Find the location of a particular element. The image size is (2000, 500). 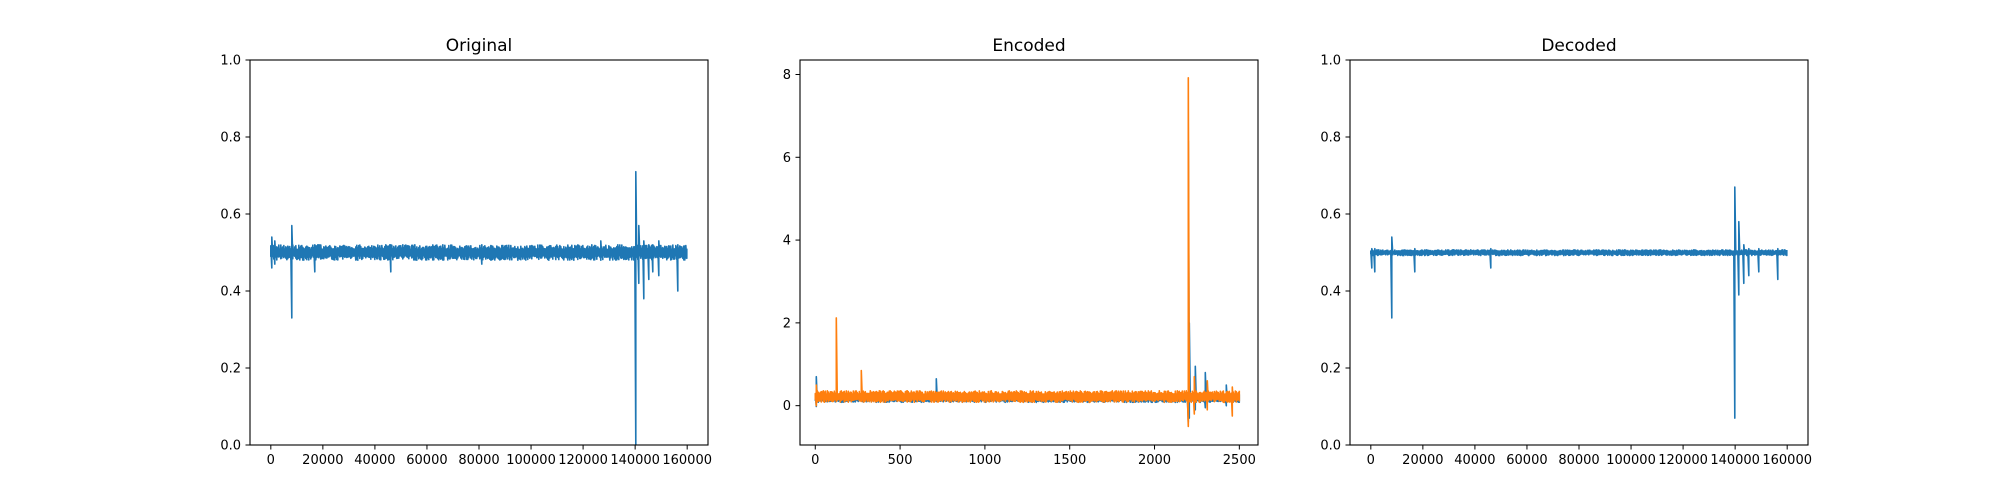

y-tick-label: 0 is located at coordinates (787, 406).